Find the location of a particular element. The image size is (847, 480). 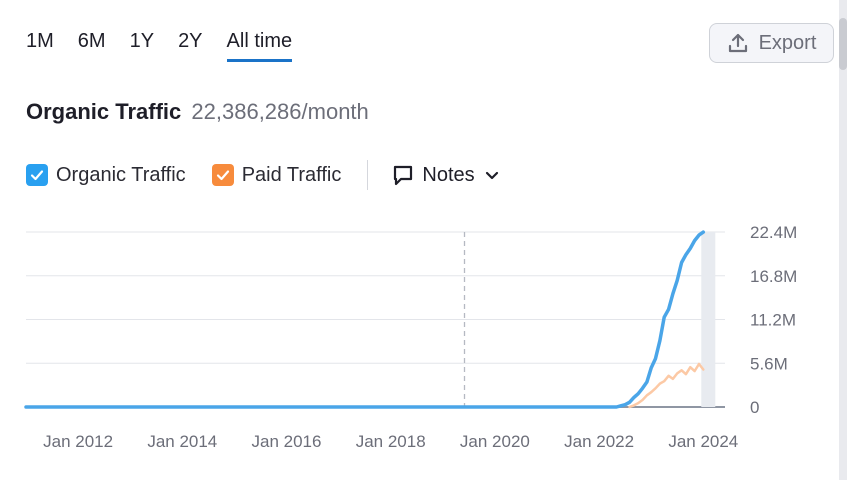

x-tick-label: Jan 2022 is located at coordinates (599, 441).